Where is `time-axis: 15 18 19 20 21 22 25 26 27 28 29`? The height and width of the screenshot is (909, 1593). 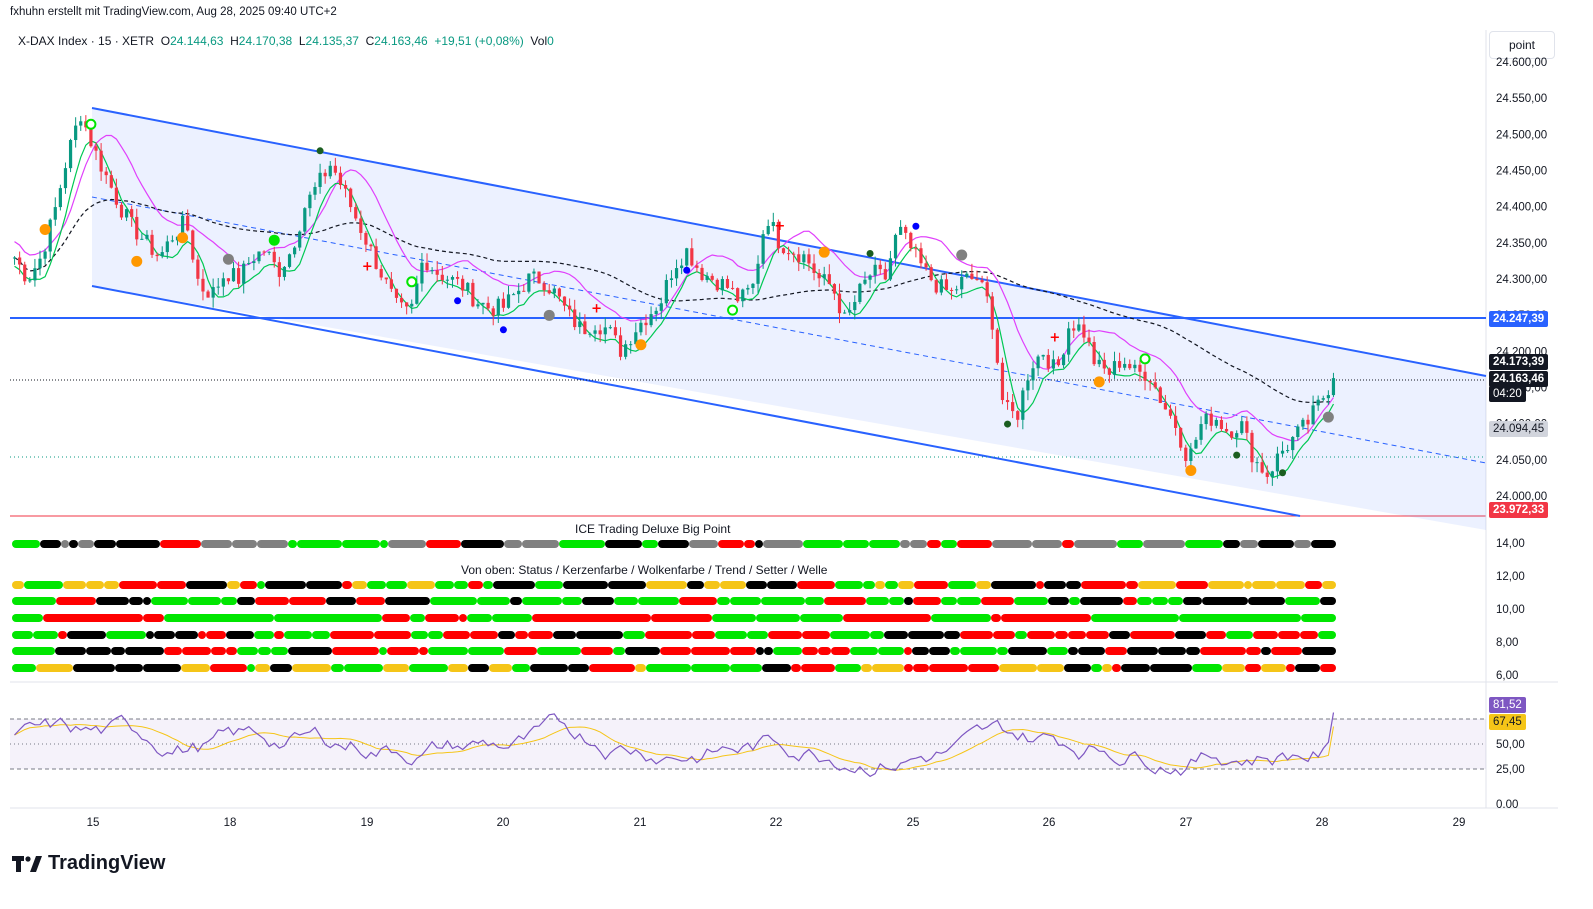
time-axis: 15 18 19 20 21 22 25 26 27 28 29 is located at coordinates (776, 823).